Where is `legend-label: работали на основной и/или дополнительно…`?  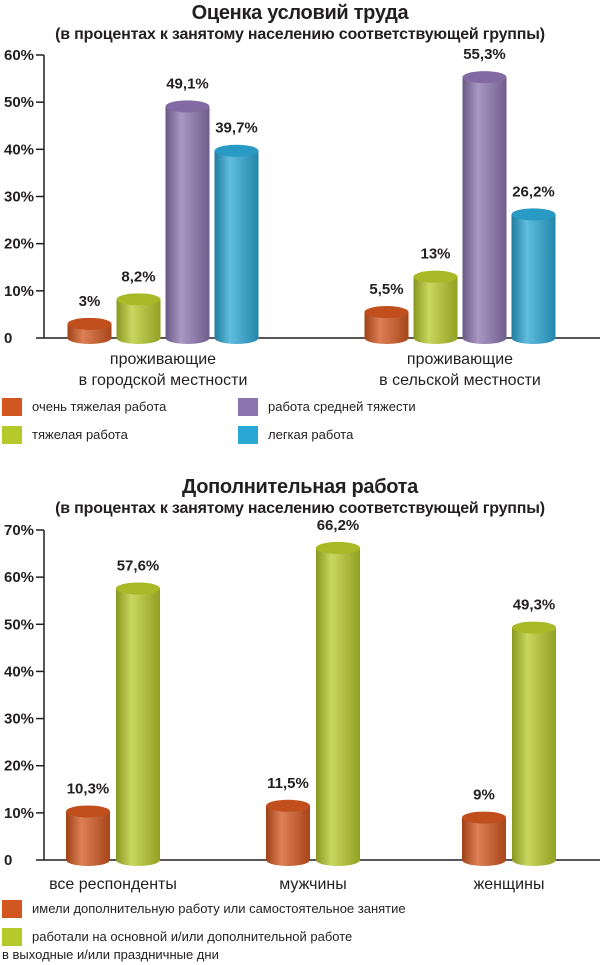 legend-label: работали на основной и/или дополнительно… is located at coordinates (177, 945).